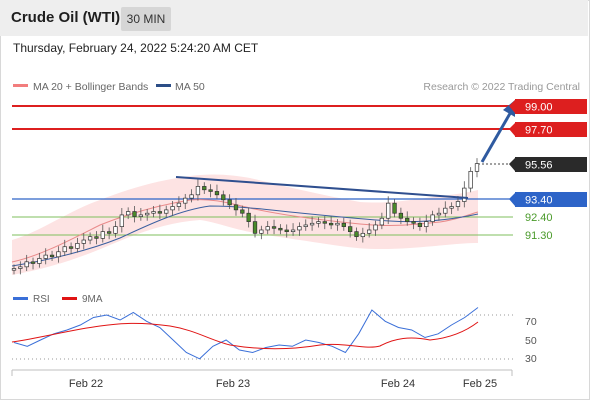  What do you see at coordinates (501, 87) in the screenshot?
I see `credit-text: Research © 2022 Trading Central` at bounding box center [501, 87].